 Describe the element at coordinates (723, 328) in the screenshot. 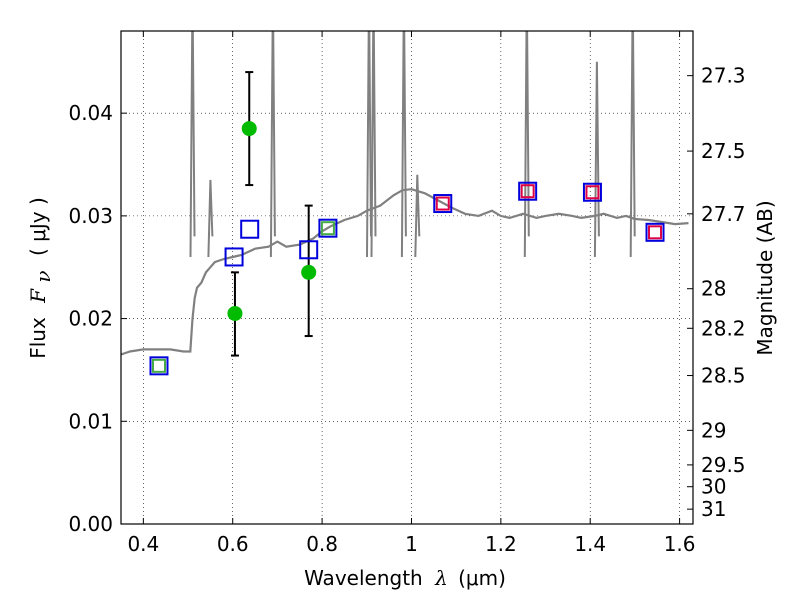

I see `right-tick-label: 28.2` at that location.